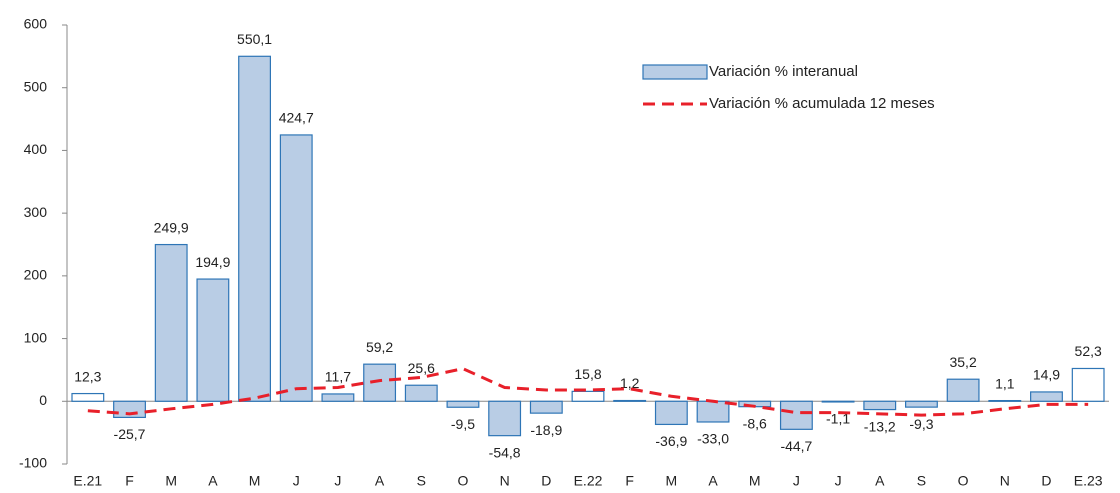  Describe the element at coordinates (675, 72) in the screenshot. I see `legend-swatch` at that location.